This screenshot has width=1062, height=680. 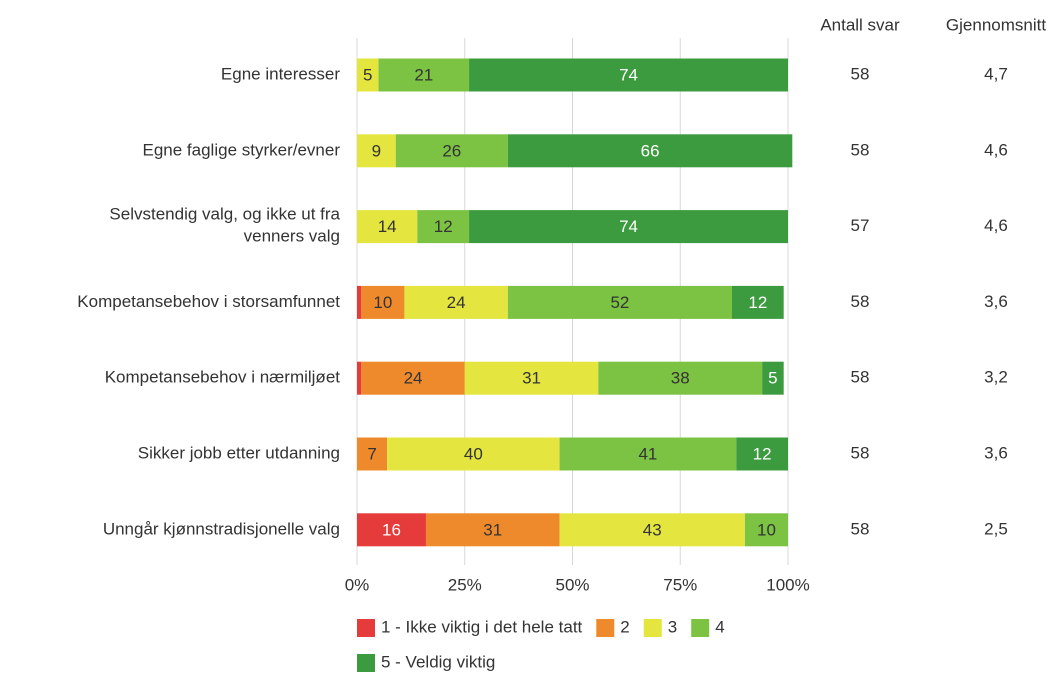 I want to click on legend-item: 4, so click(x=708, y=627).